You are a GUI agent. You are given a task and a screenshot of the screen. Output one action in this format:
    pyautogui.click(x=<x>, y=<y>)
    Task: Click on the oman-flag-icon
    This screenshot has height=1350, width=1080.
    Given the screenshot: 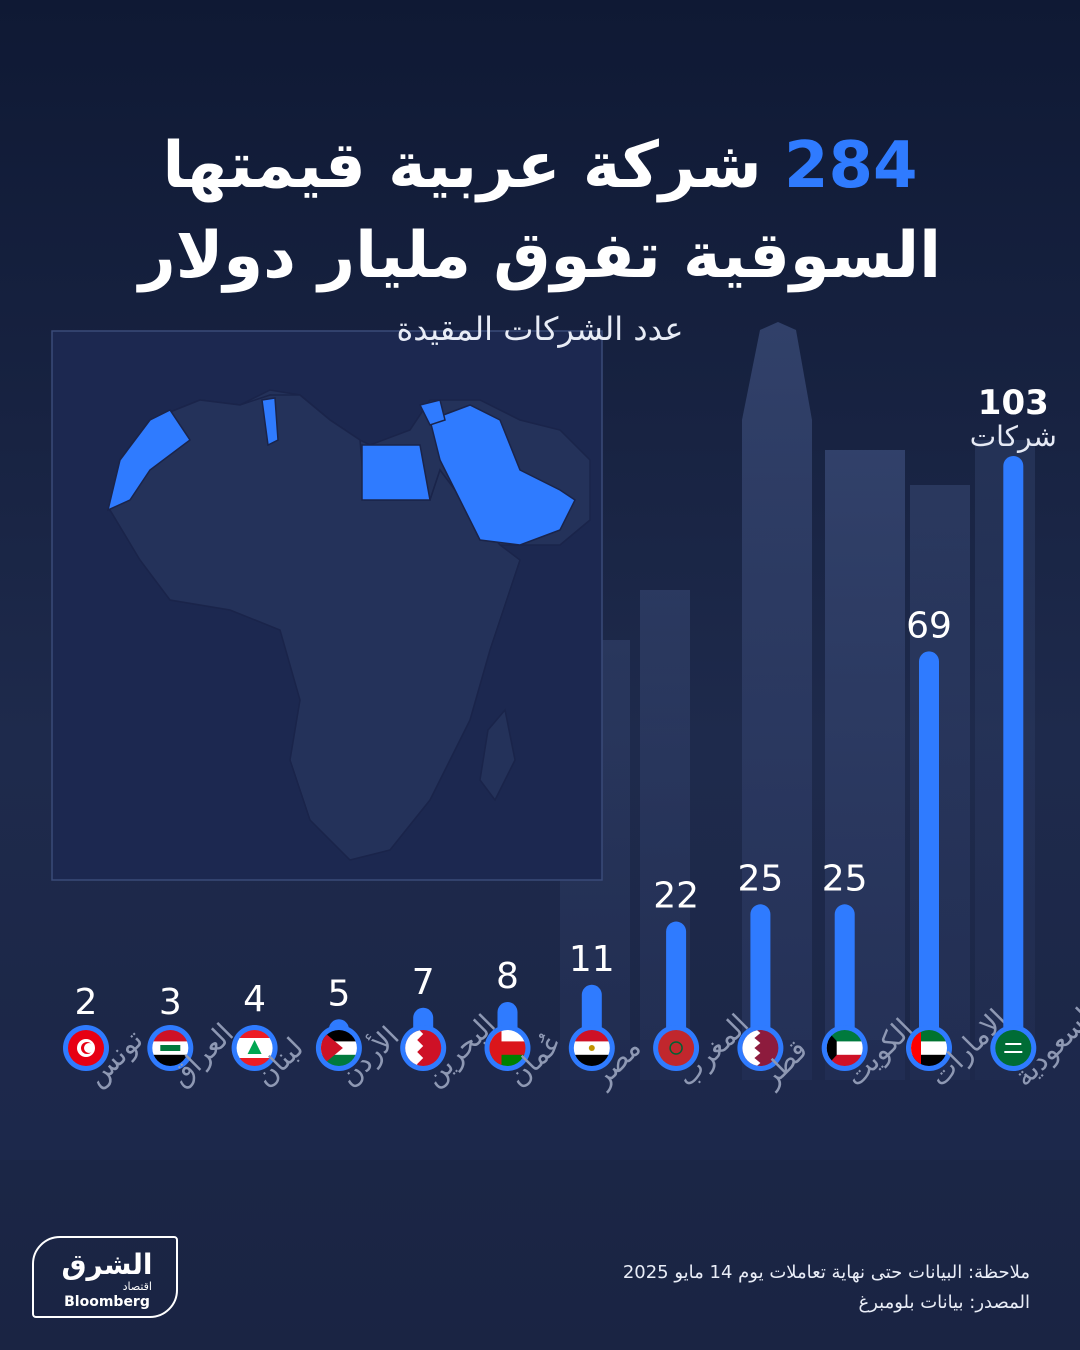 What is the action you would take?
    pyautogui.click(x=507, y=1048)
    